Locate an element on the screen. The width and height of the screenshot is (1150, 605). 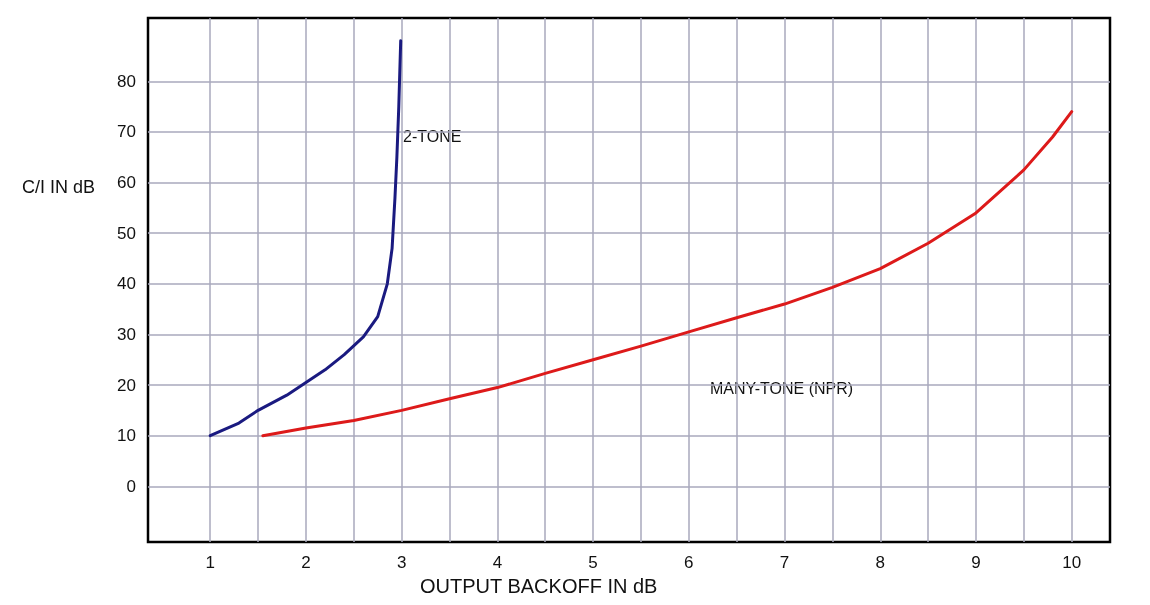
x-tick-label: 6 is located at coordinates (689, 562).